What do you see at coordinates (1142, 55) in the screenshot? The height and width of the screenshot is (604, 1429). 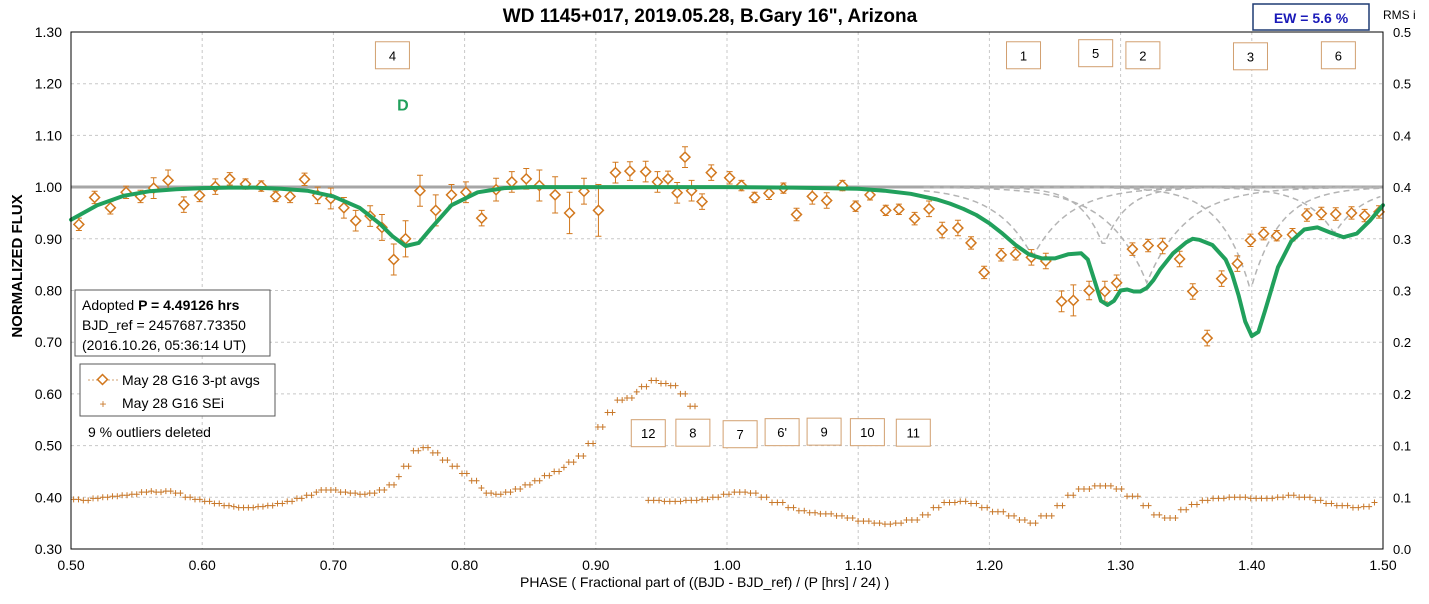 I see `annotation-label: 2` at bounding box center [1142, 55].